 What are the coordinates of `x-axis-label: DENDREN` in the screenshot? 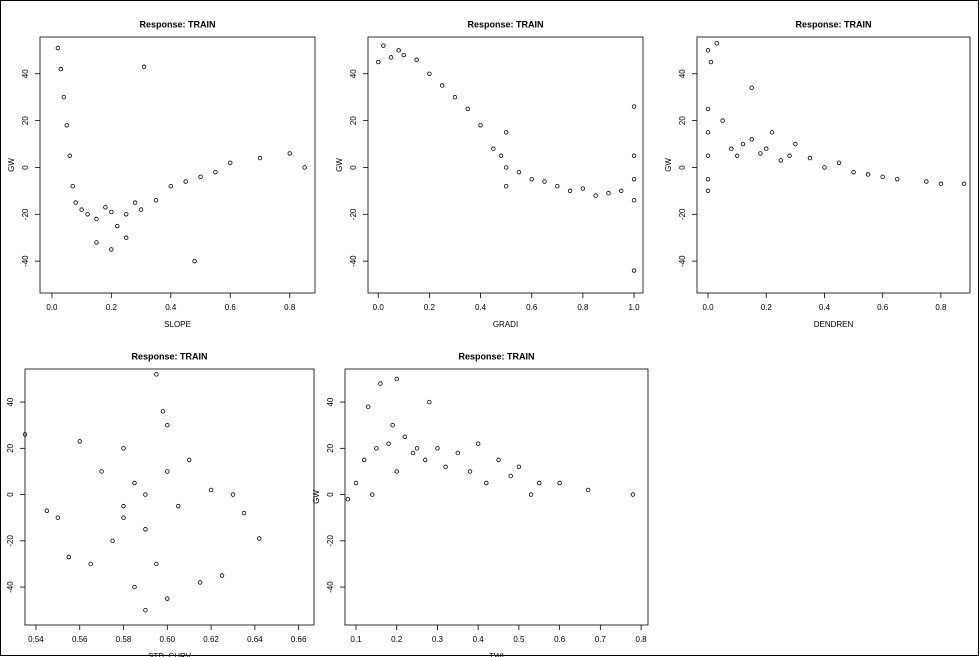 It's located at (834, 324).